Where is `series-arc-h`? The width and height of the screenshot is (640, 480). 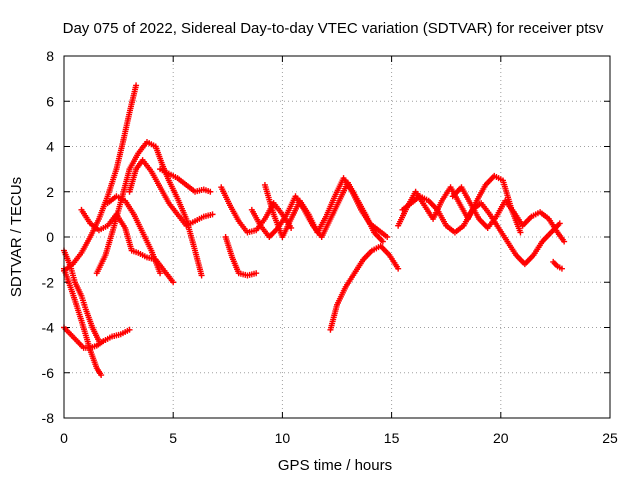 series-arc-h is located at coordinates (171, 193).